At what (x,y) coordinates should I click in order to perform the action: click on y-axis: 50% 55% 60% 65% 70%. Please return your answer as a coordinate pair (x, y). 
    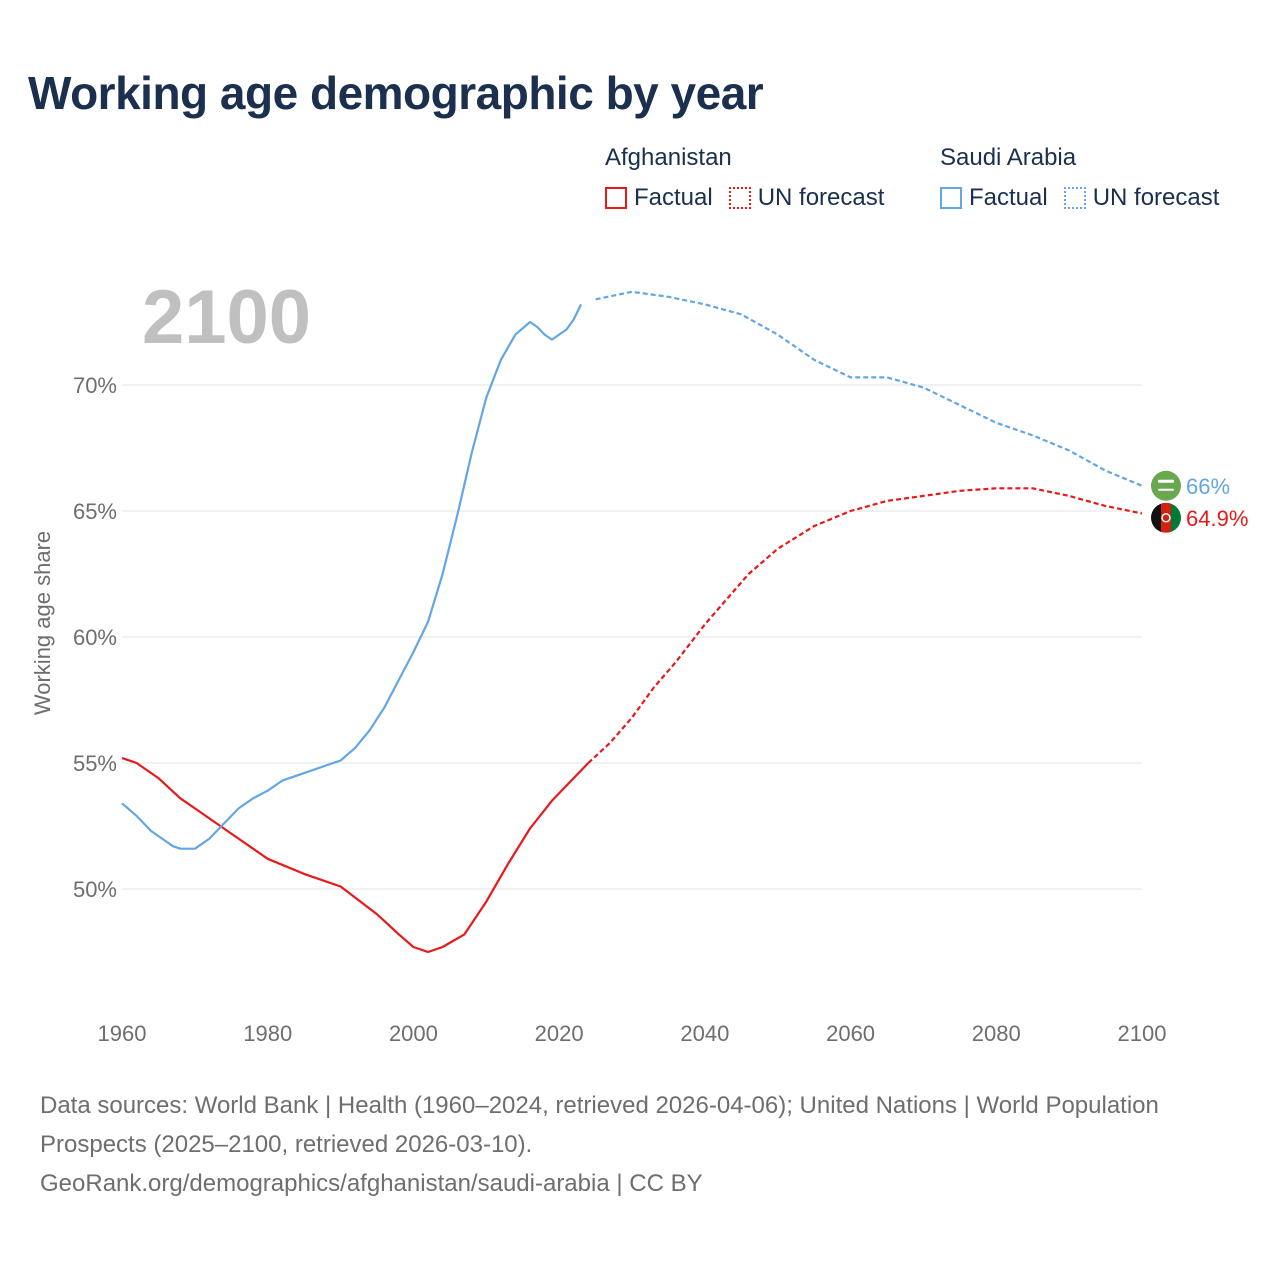
    Looking at the image, I should click on (95, 637).